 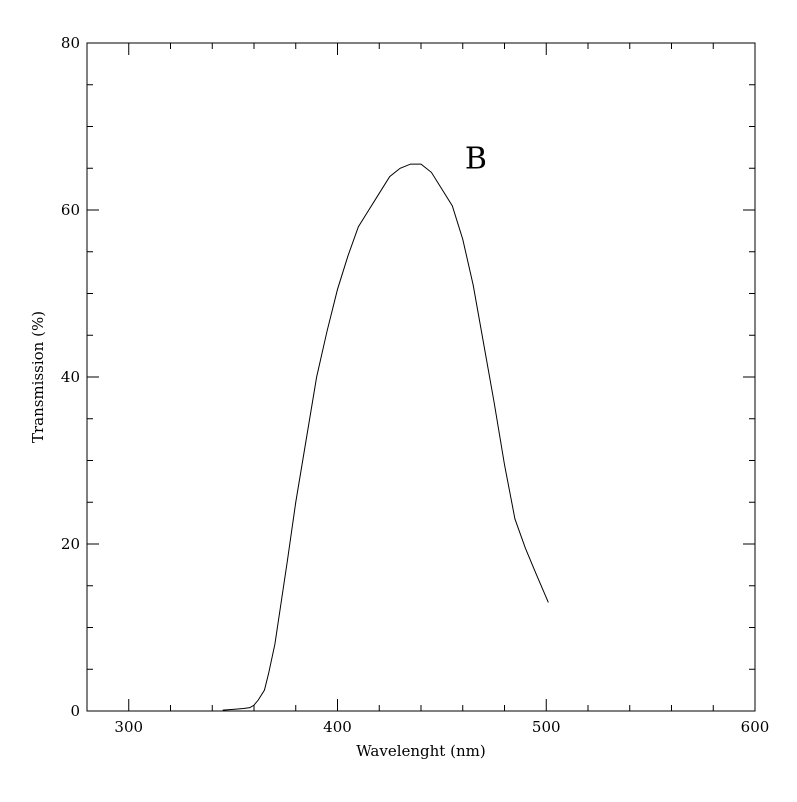 I want to click on y-tick-label: 20, so click(x=70, y=544).